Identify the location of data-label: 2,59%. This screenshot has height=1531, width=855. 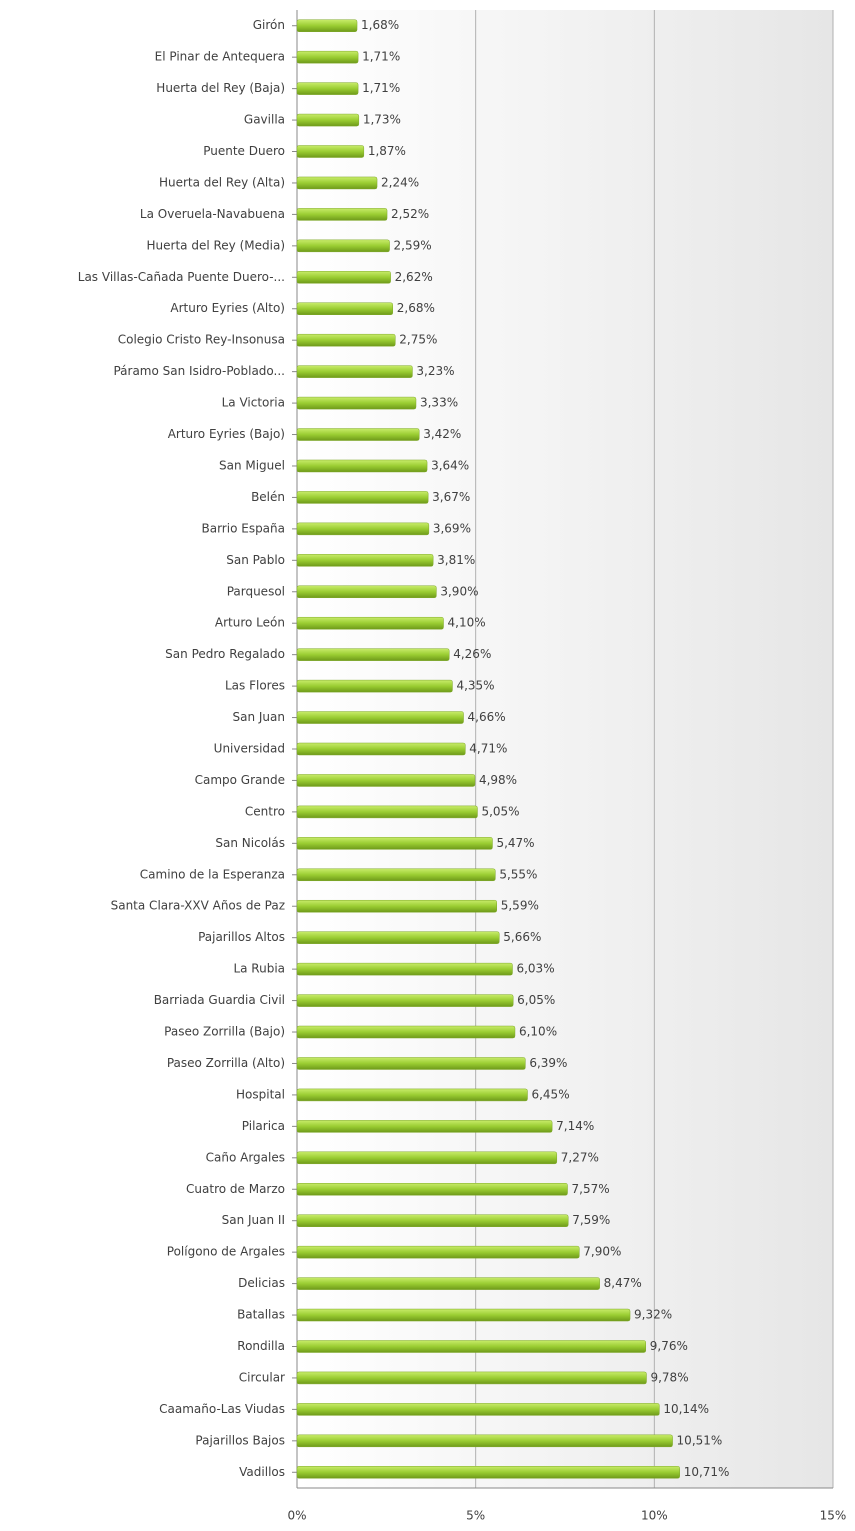
(413, 245).